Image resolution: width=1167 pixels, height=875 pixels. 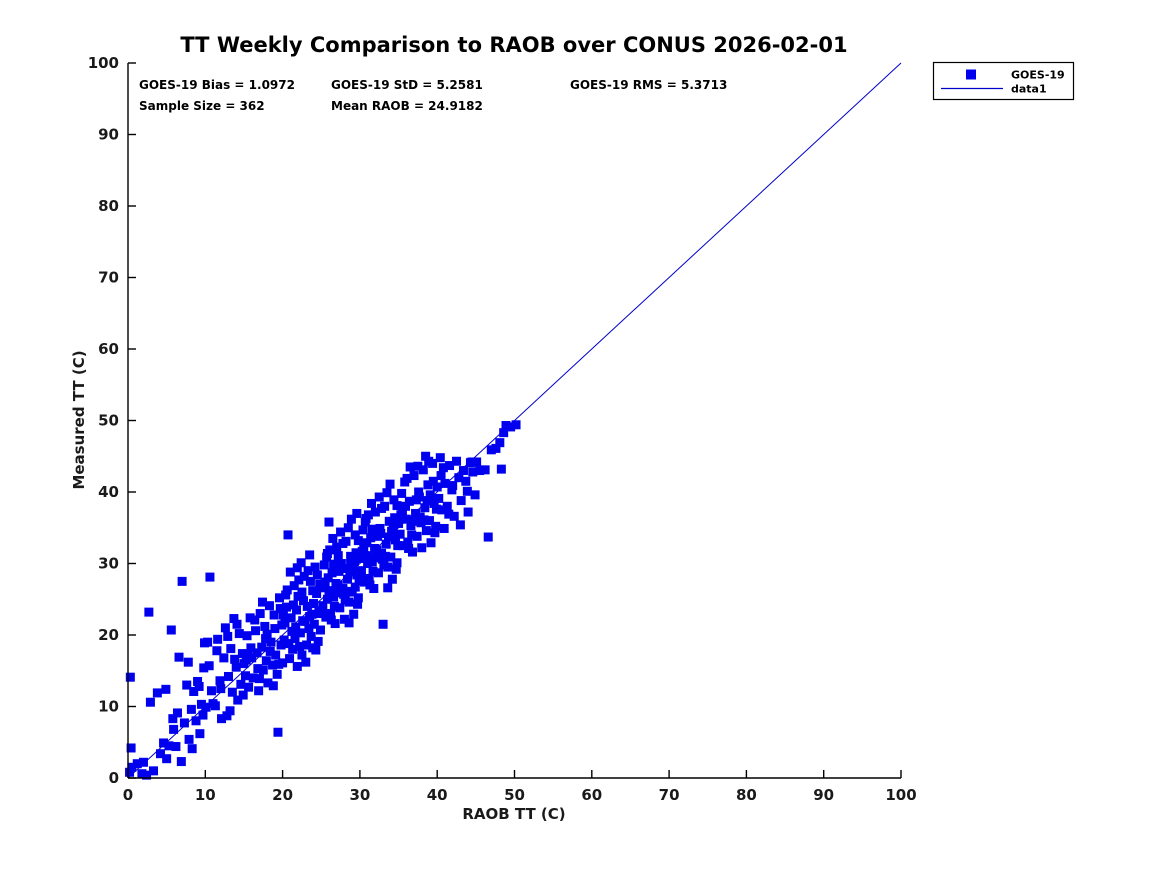 I want to click on y-tick-label: 50, so click(x=108, y=421).